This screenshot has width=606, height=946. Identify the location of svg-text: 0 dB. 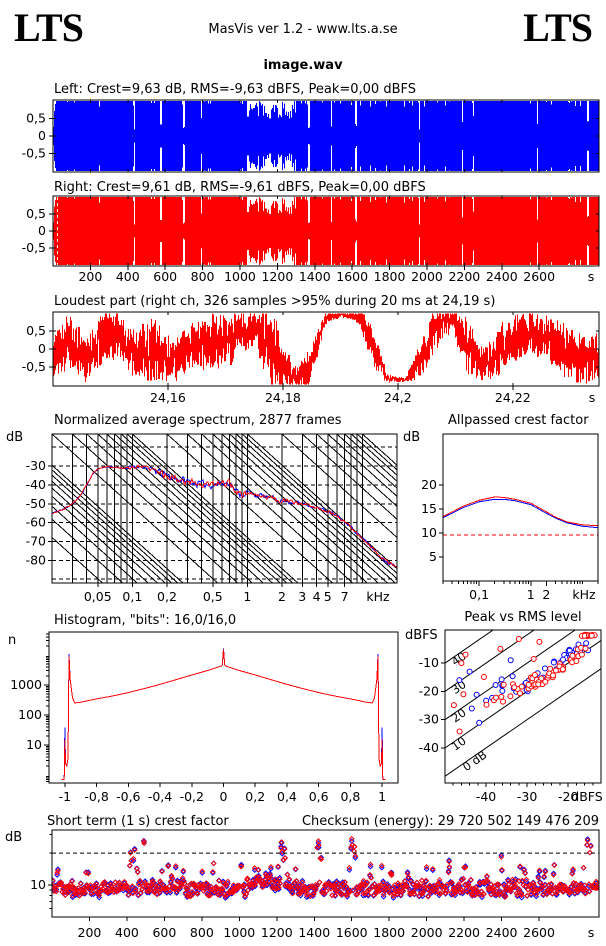
(475, 761).